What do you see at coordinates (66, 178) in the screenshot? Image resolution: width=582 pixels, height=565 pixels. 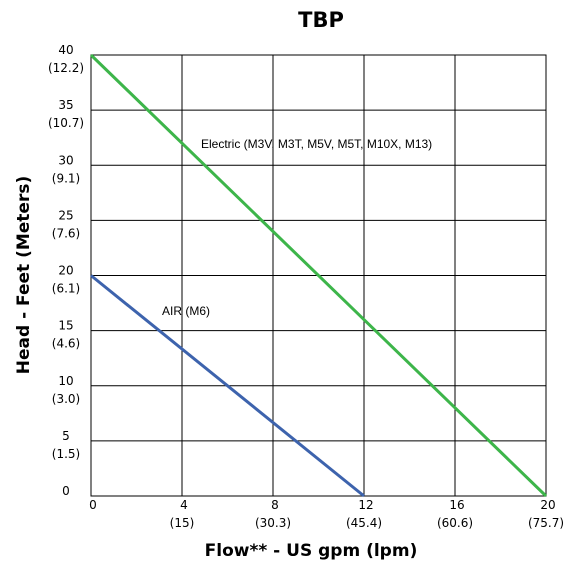 I see `y-tick-sublabel-6: (9.1)` at bounding box center [66, 178].